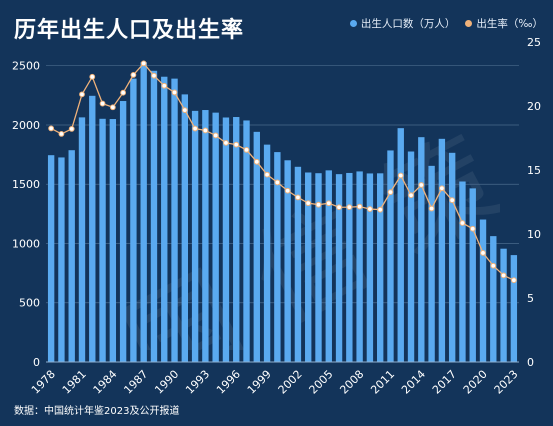  Describe the element at coordinates (290, 382) in the screenshot. I see `x-tick-label: 2002` at that location.